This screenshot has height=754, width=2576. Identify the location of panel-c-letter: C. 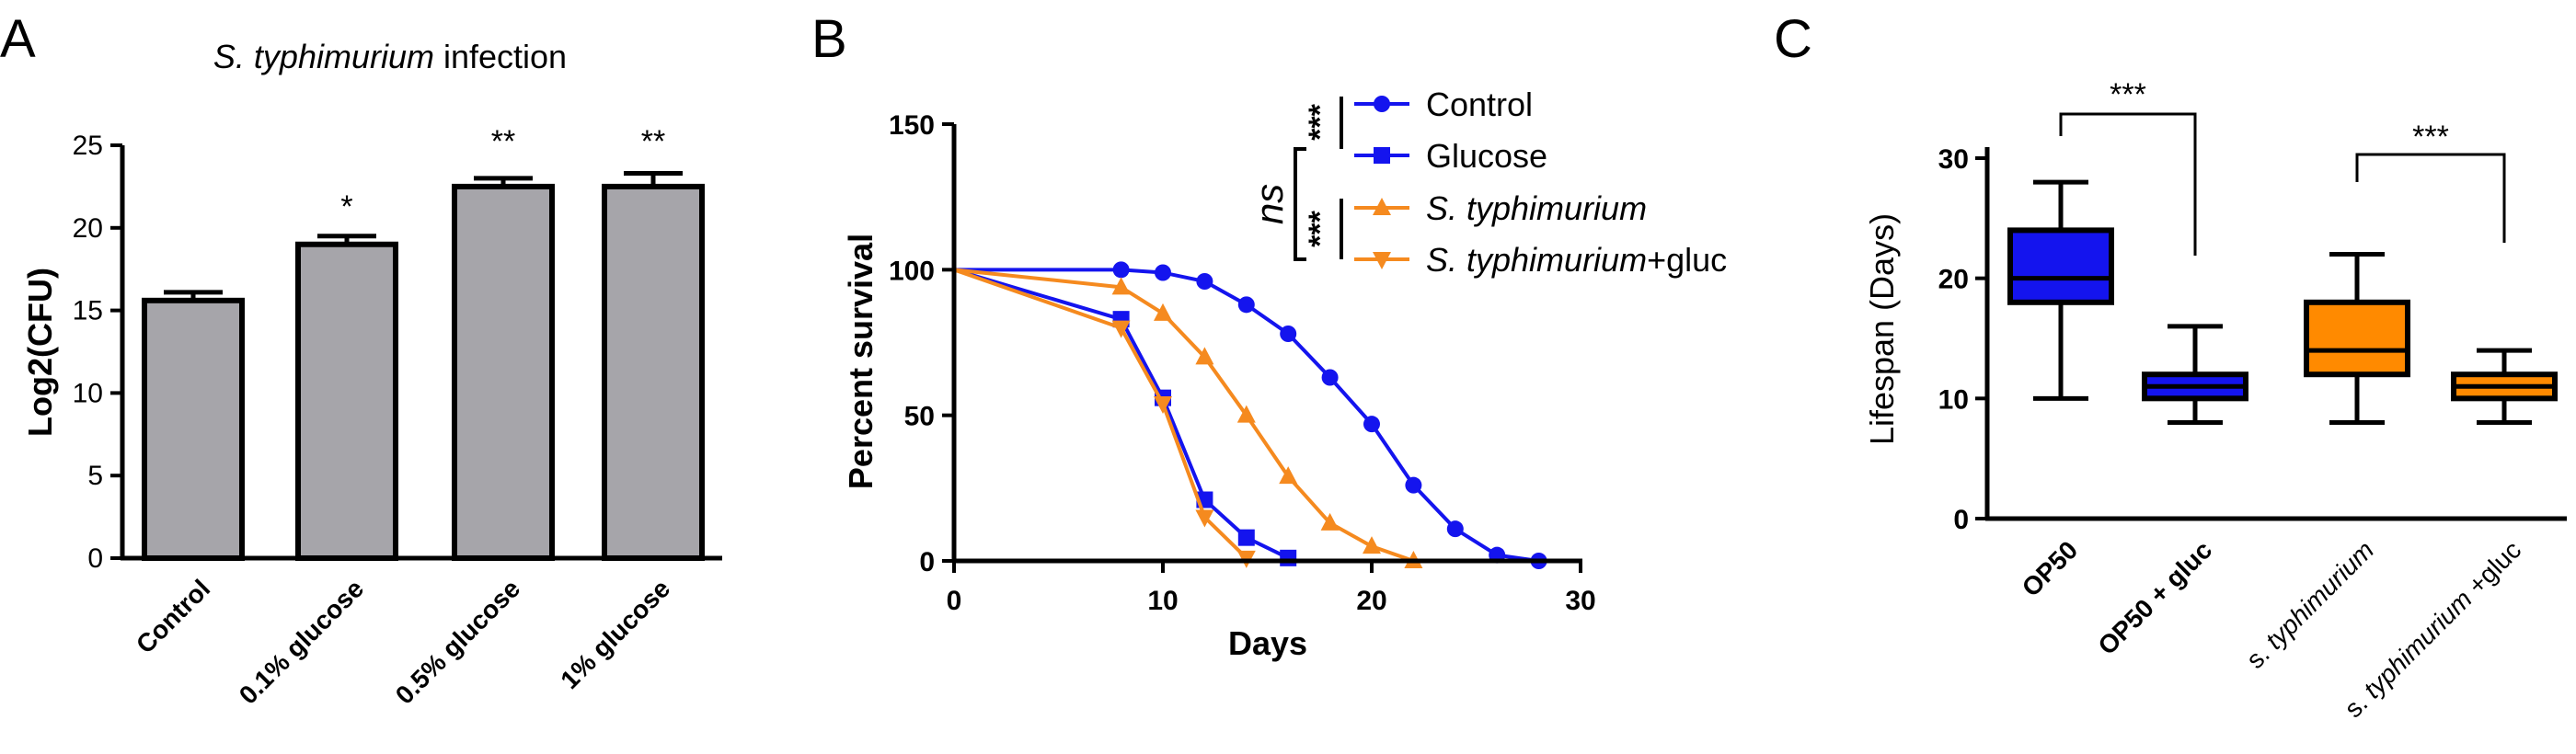
(1793, 39).